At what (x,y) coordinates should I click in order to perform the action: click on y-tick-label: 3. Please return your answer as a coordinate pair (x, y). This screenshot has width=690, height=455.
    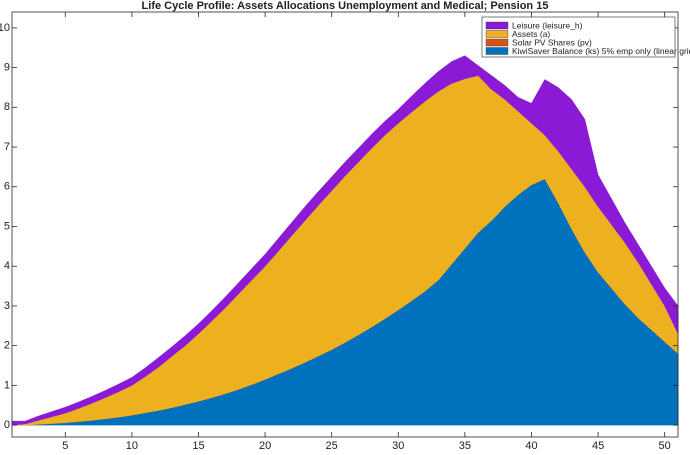
    Looking at the image, I should click on (7, 306).